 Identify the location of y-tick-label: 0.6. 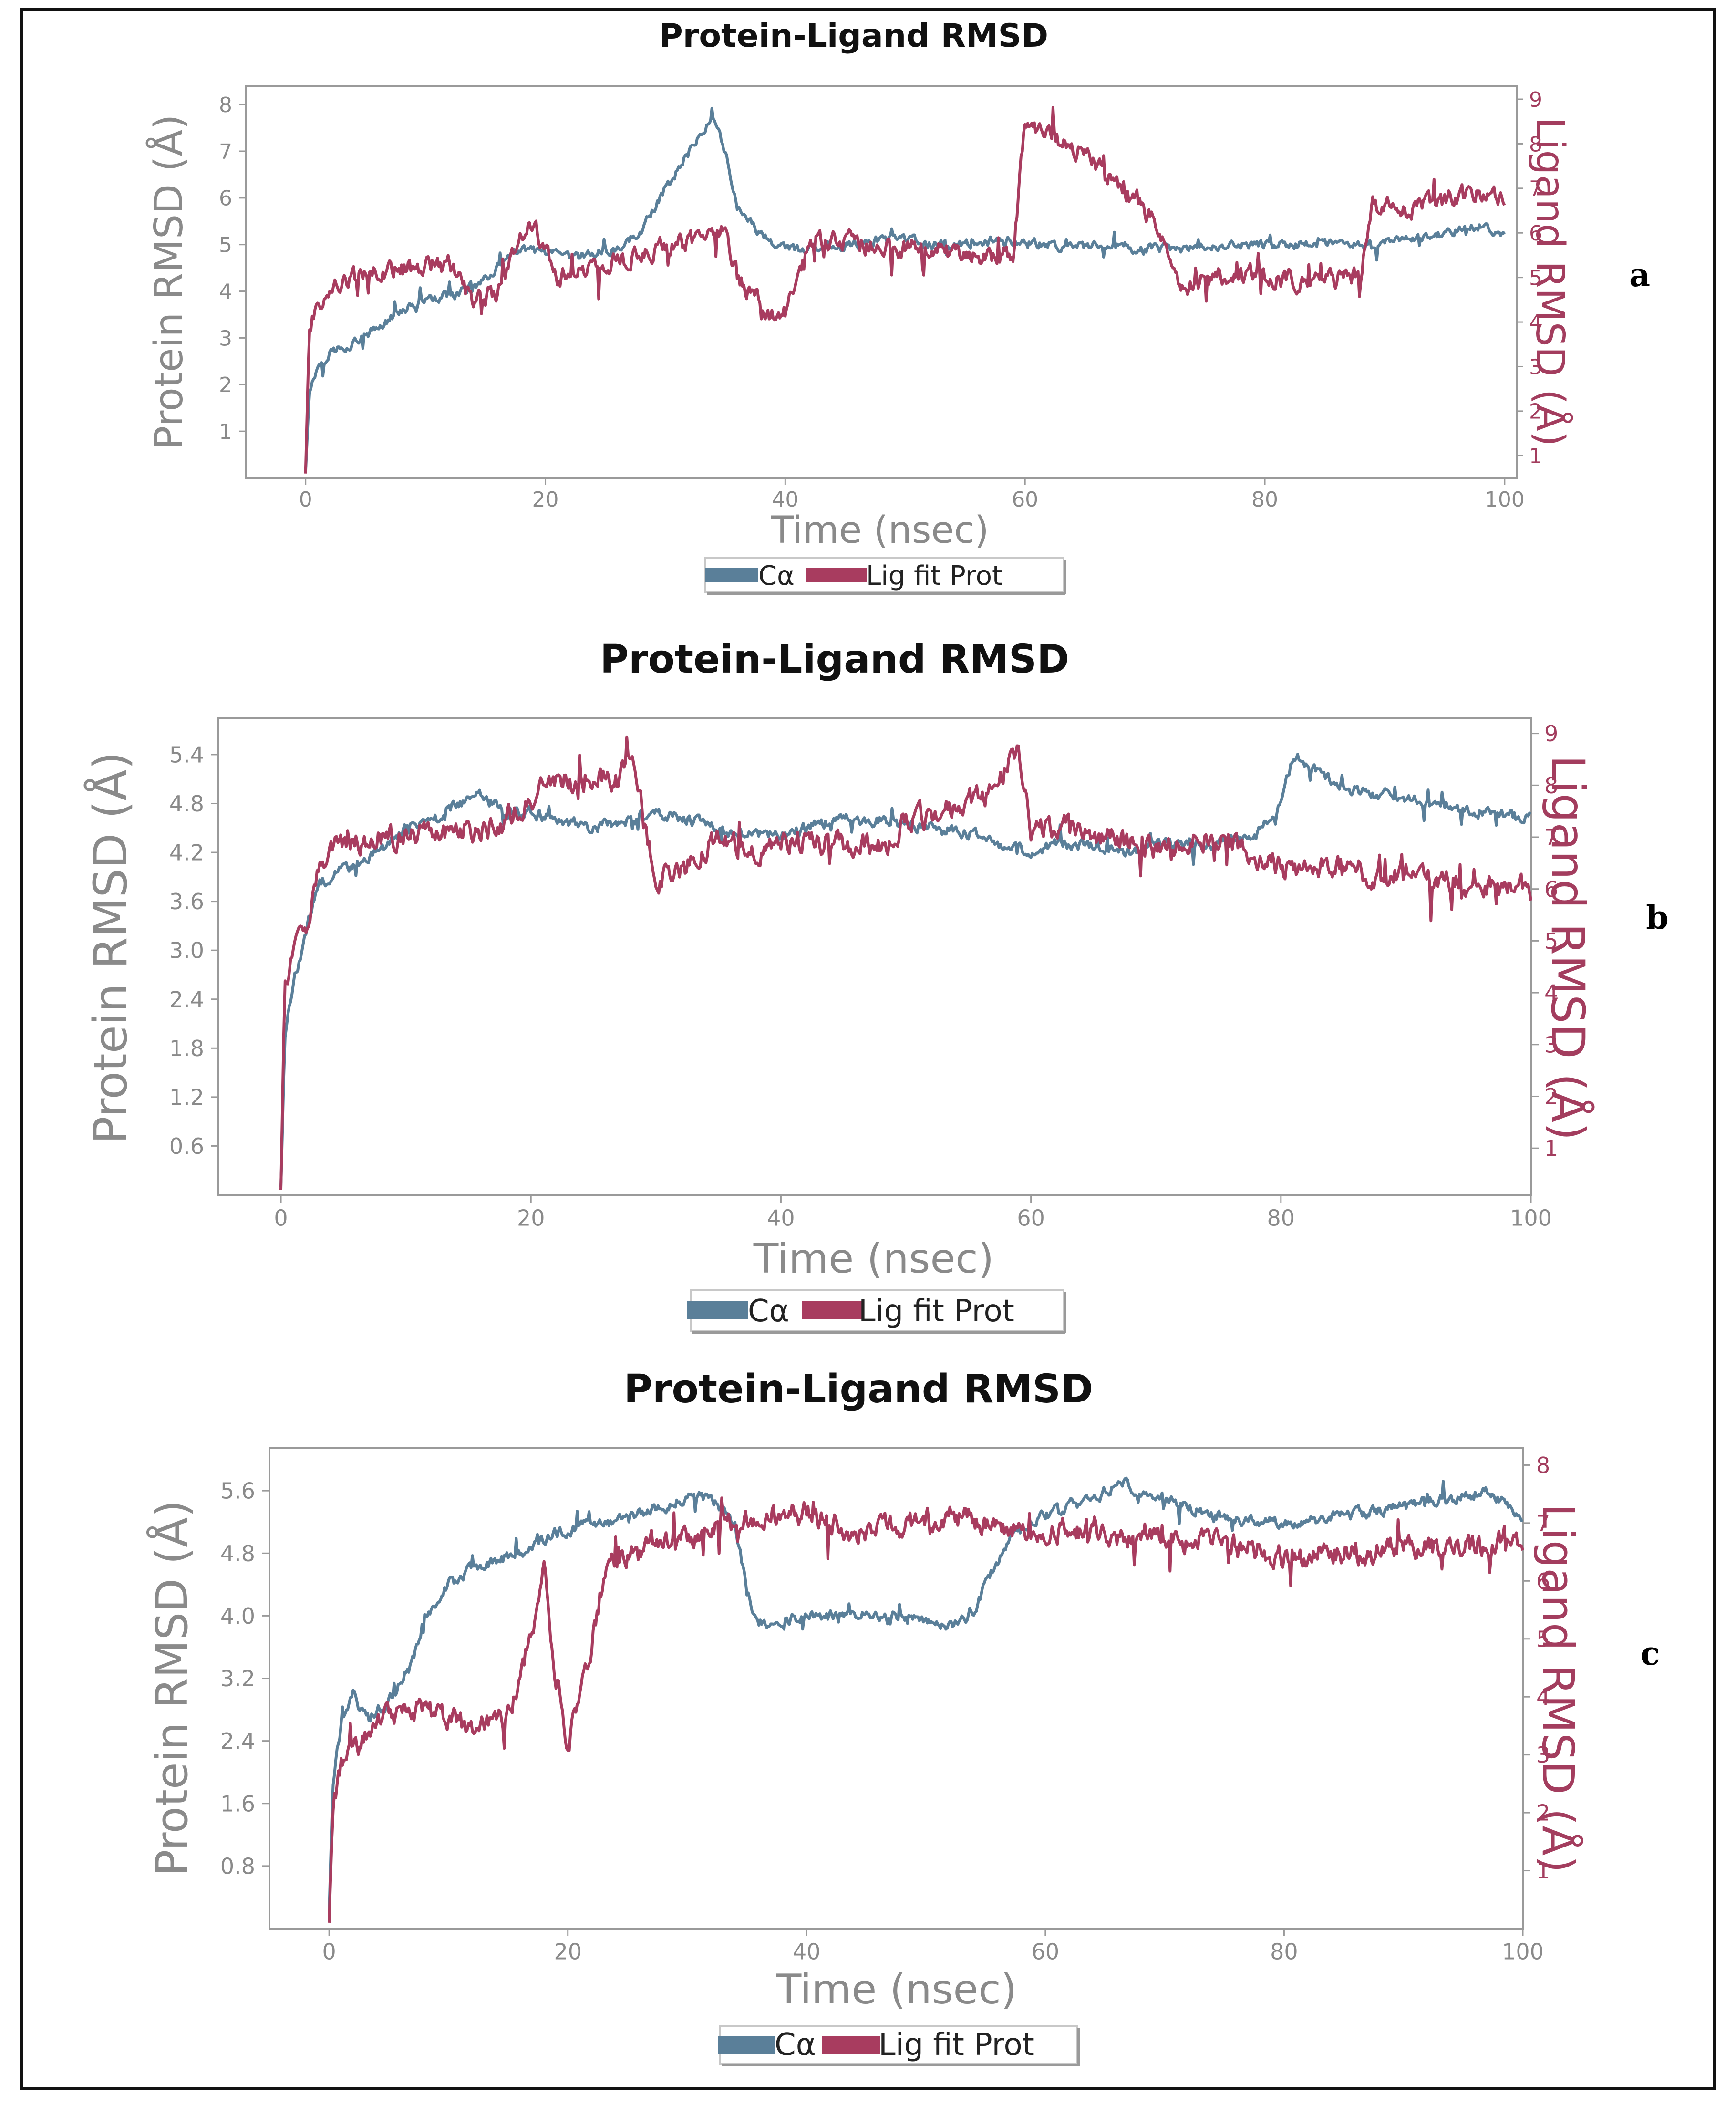
(186, 1146).